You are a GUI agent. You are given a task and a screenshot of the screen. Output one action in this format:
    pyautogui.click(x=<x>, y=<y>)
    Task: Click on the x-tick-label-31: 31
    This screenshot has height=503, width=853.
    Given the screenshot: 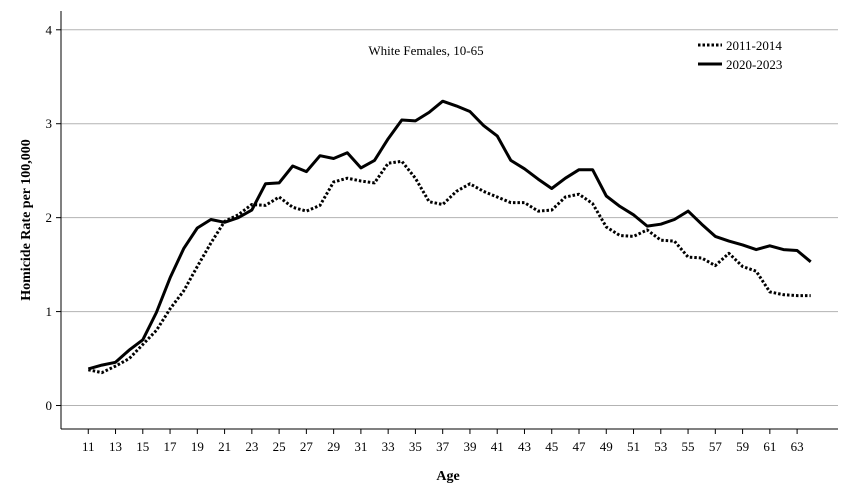 What is the action you would take?
    pyautogui.click(x=360, y=446)
    